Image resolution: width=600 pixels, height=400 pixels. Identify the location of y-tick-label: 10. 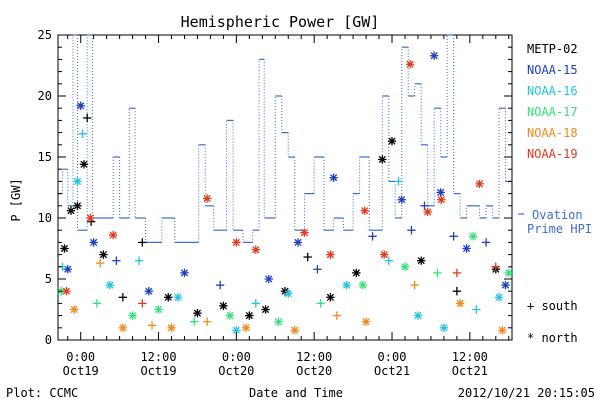
(45, 218).